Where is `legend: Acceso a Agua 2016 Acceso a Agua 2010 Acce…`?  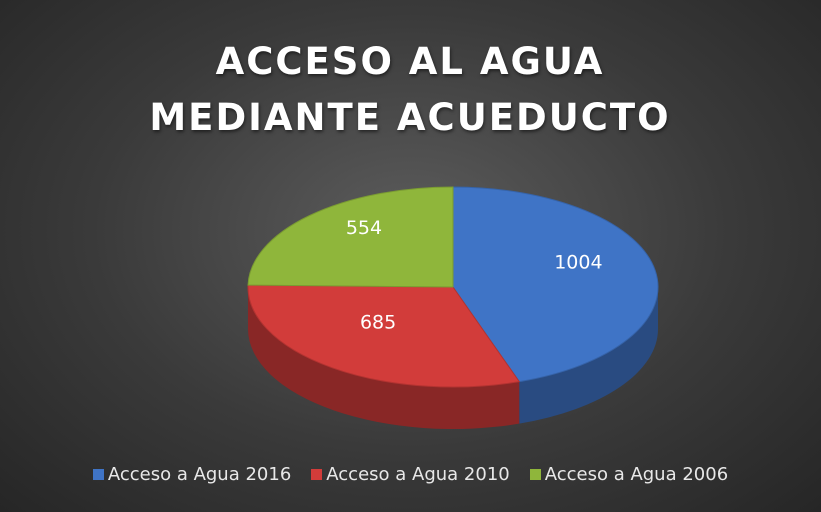 legend: Acceso a Agua 2016 Acceso a Agua 2010 Acce… is located at coordinates (410, 474).